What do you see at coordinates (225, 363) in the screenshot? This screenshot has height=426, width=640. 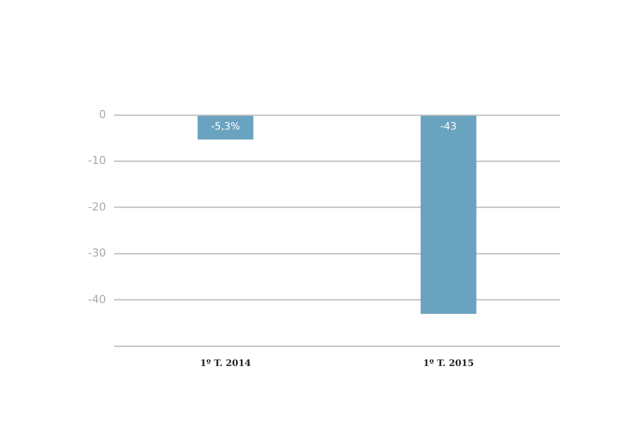 I see `x-tick-label: 1º T. 2014` at bounding box center [225, 363].